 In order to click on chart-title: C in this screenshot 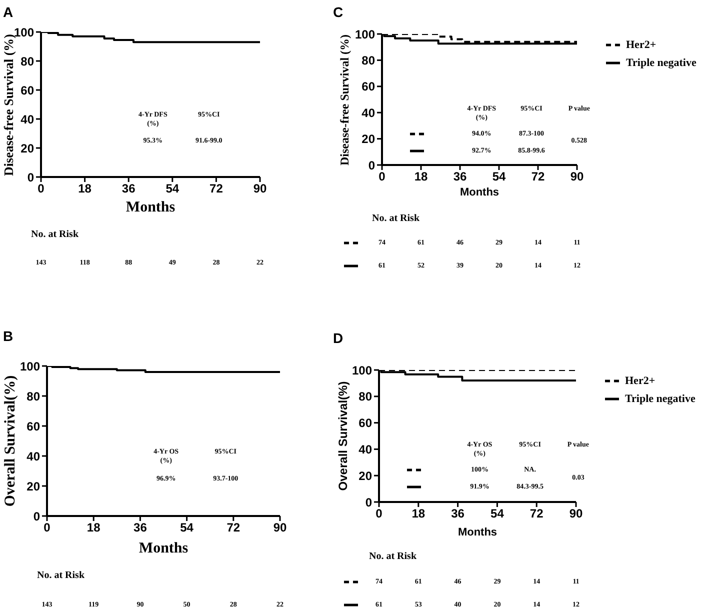, I will do `click(338, 12)`.